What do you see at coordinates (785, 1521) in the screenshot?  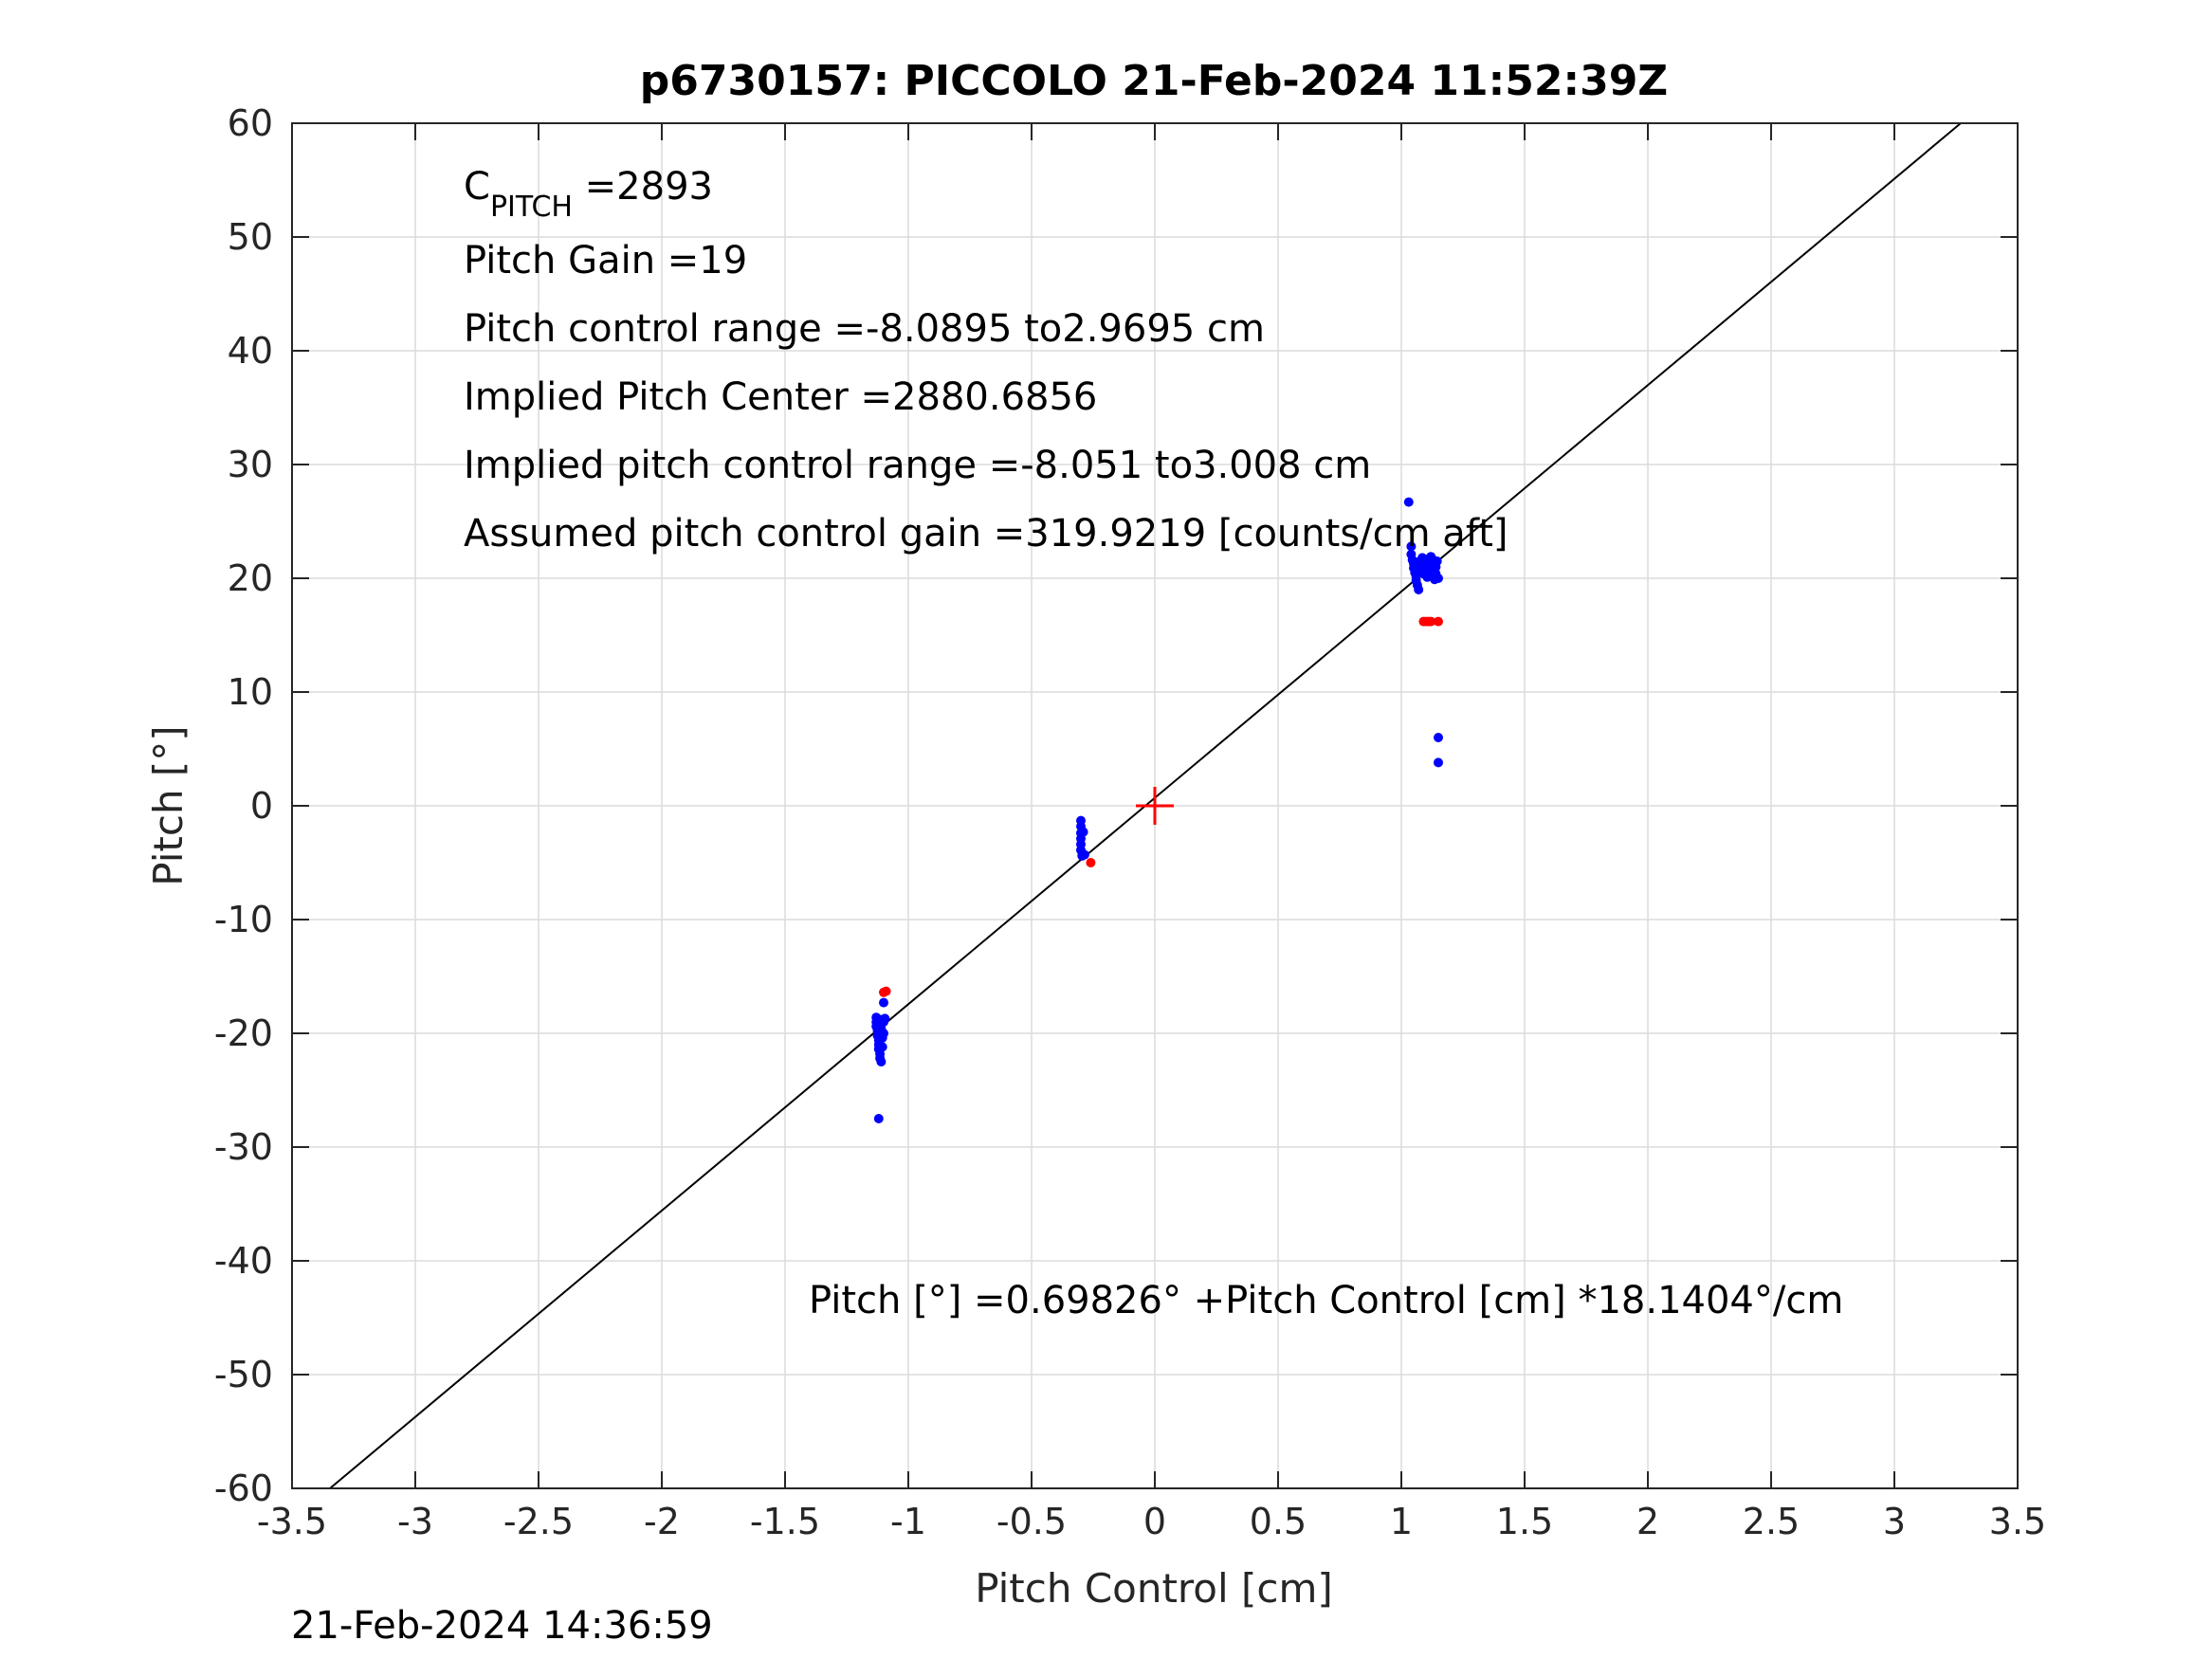 I see `x-tick-label: -1.5` at bounding box center [785, 1521].